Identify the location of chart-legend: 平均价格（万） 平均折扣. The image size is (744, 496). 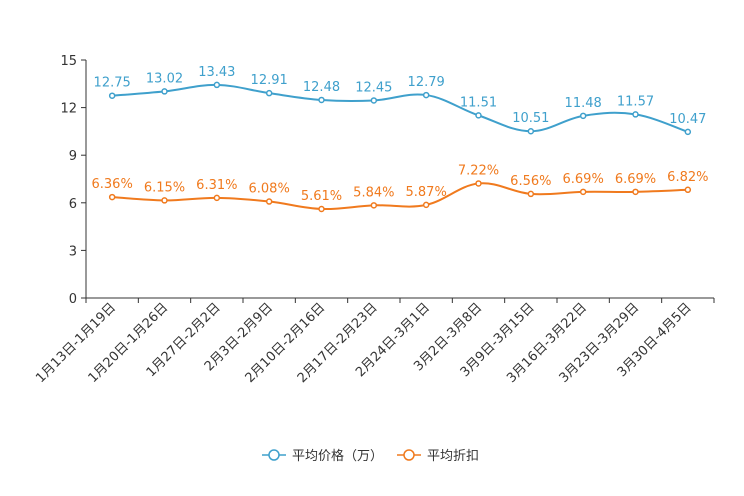
(370, 456).